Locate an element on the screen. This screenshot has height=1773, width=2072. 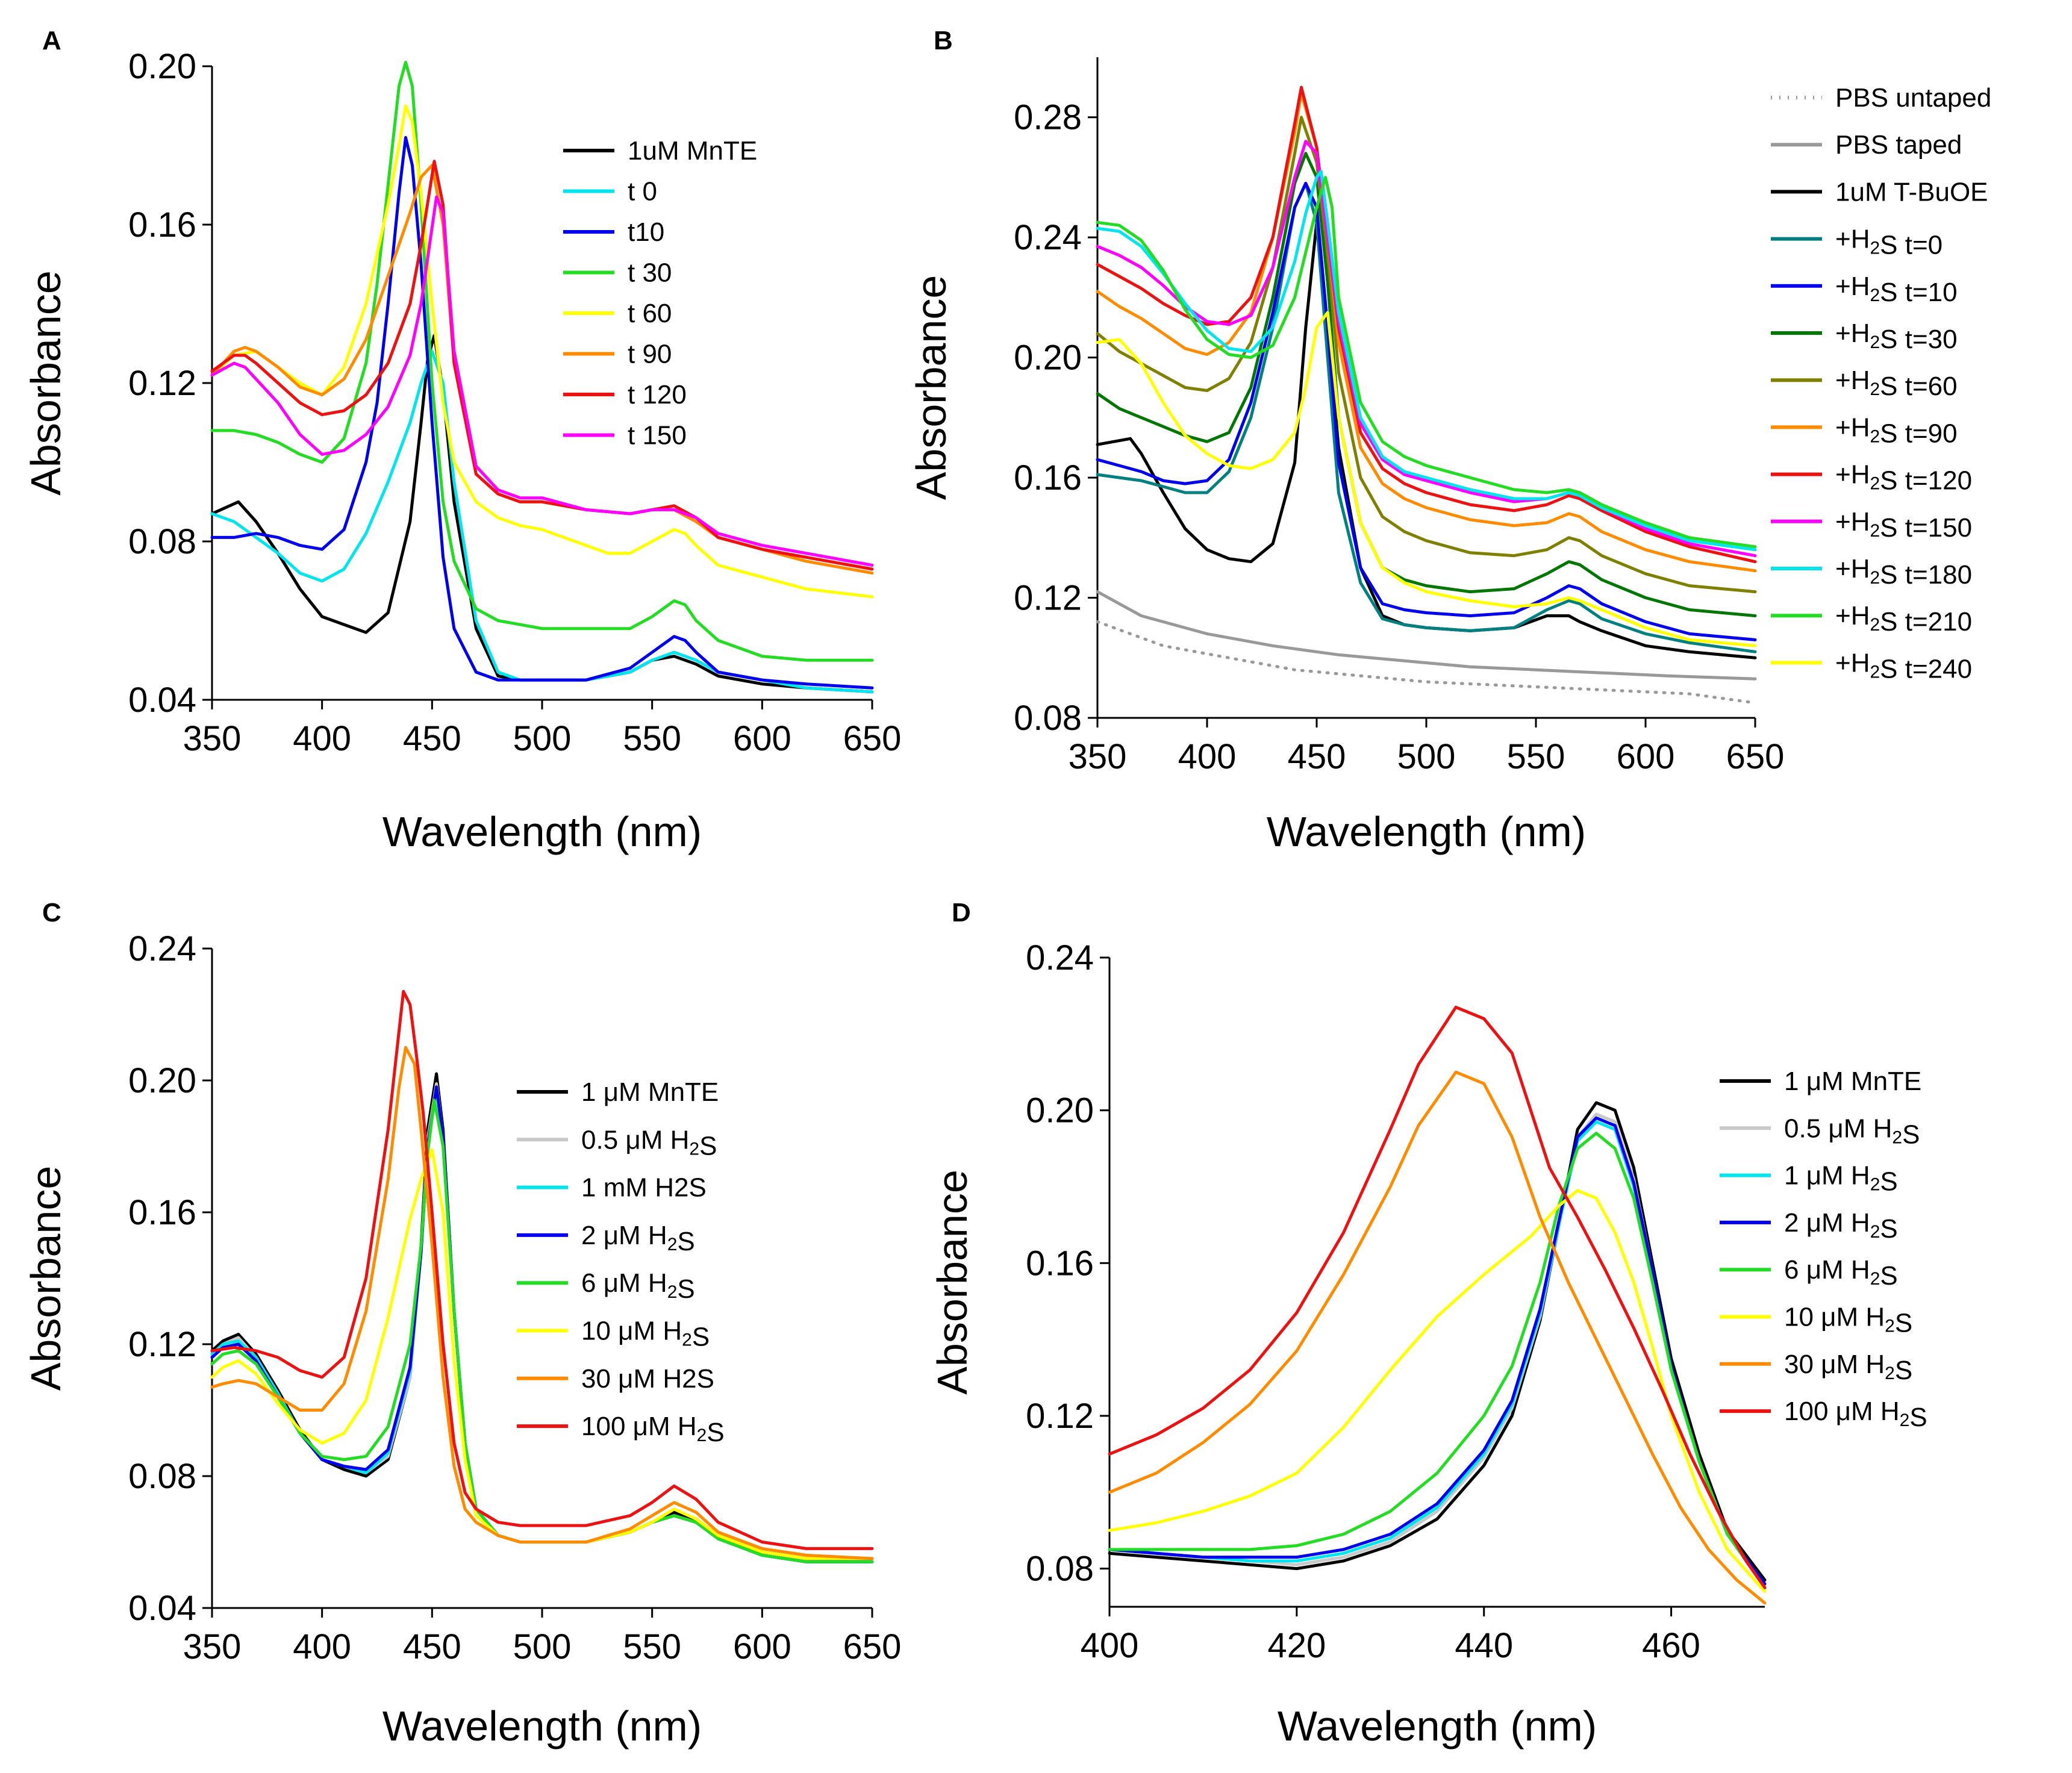
legend-label: PBS taped is located at coordinates (1898, 145).